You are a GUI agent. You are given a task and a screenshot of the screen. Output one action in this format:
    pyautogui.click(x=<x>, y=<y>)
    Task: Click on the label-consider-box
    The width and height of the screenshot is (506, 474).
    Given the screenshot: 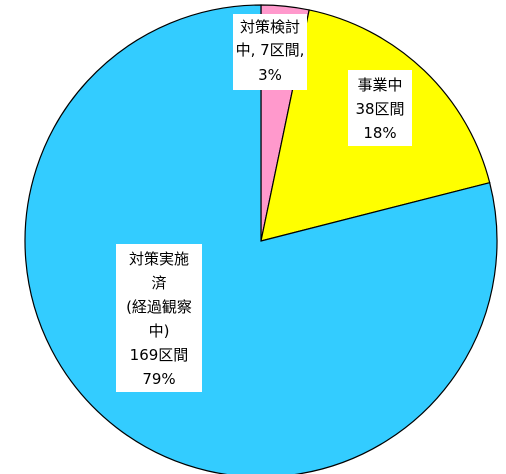 What is the action you would take?
    pyautogui.click(x=270, y=52)
    